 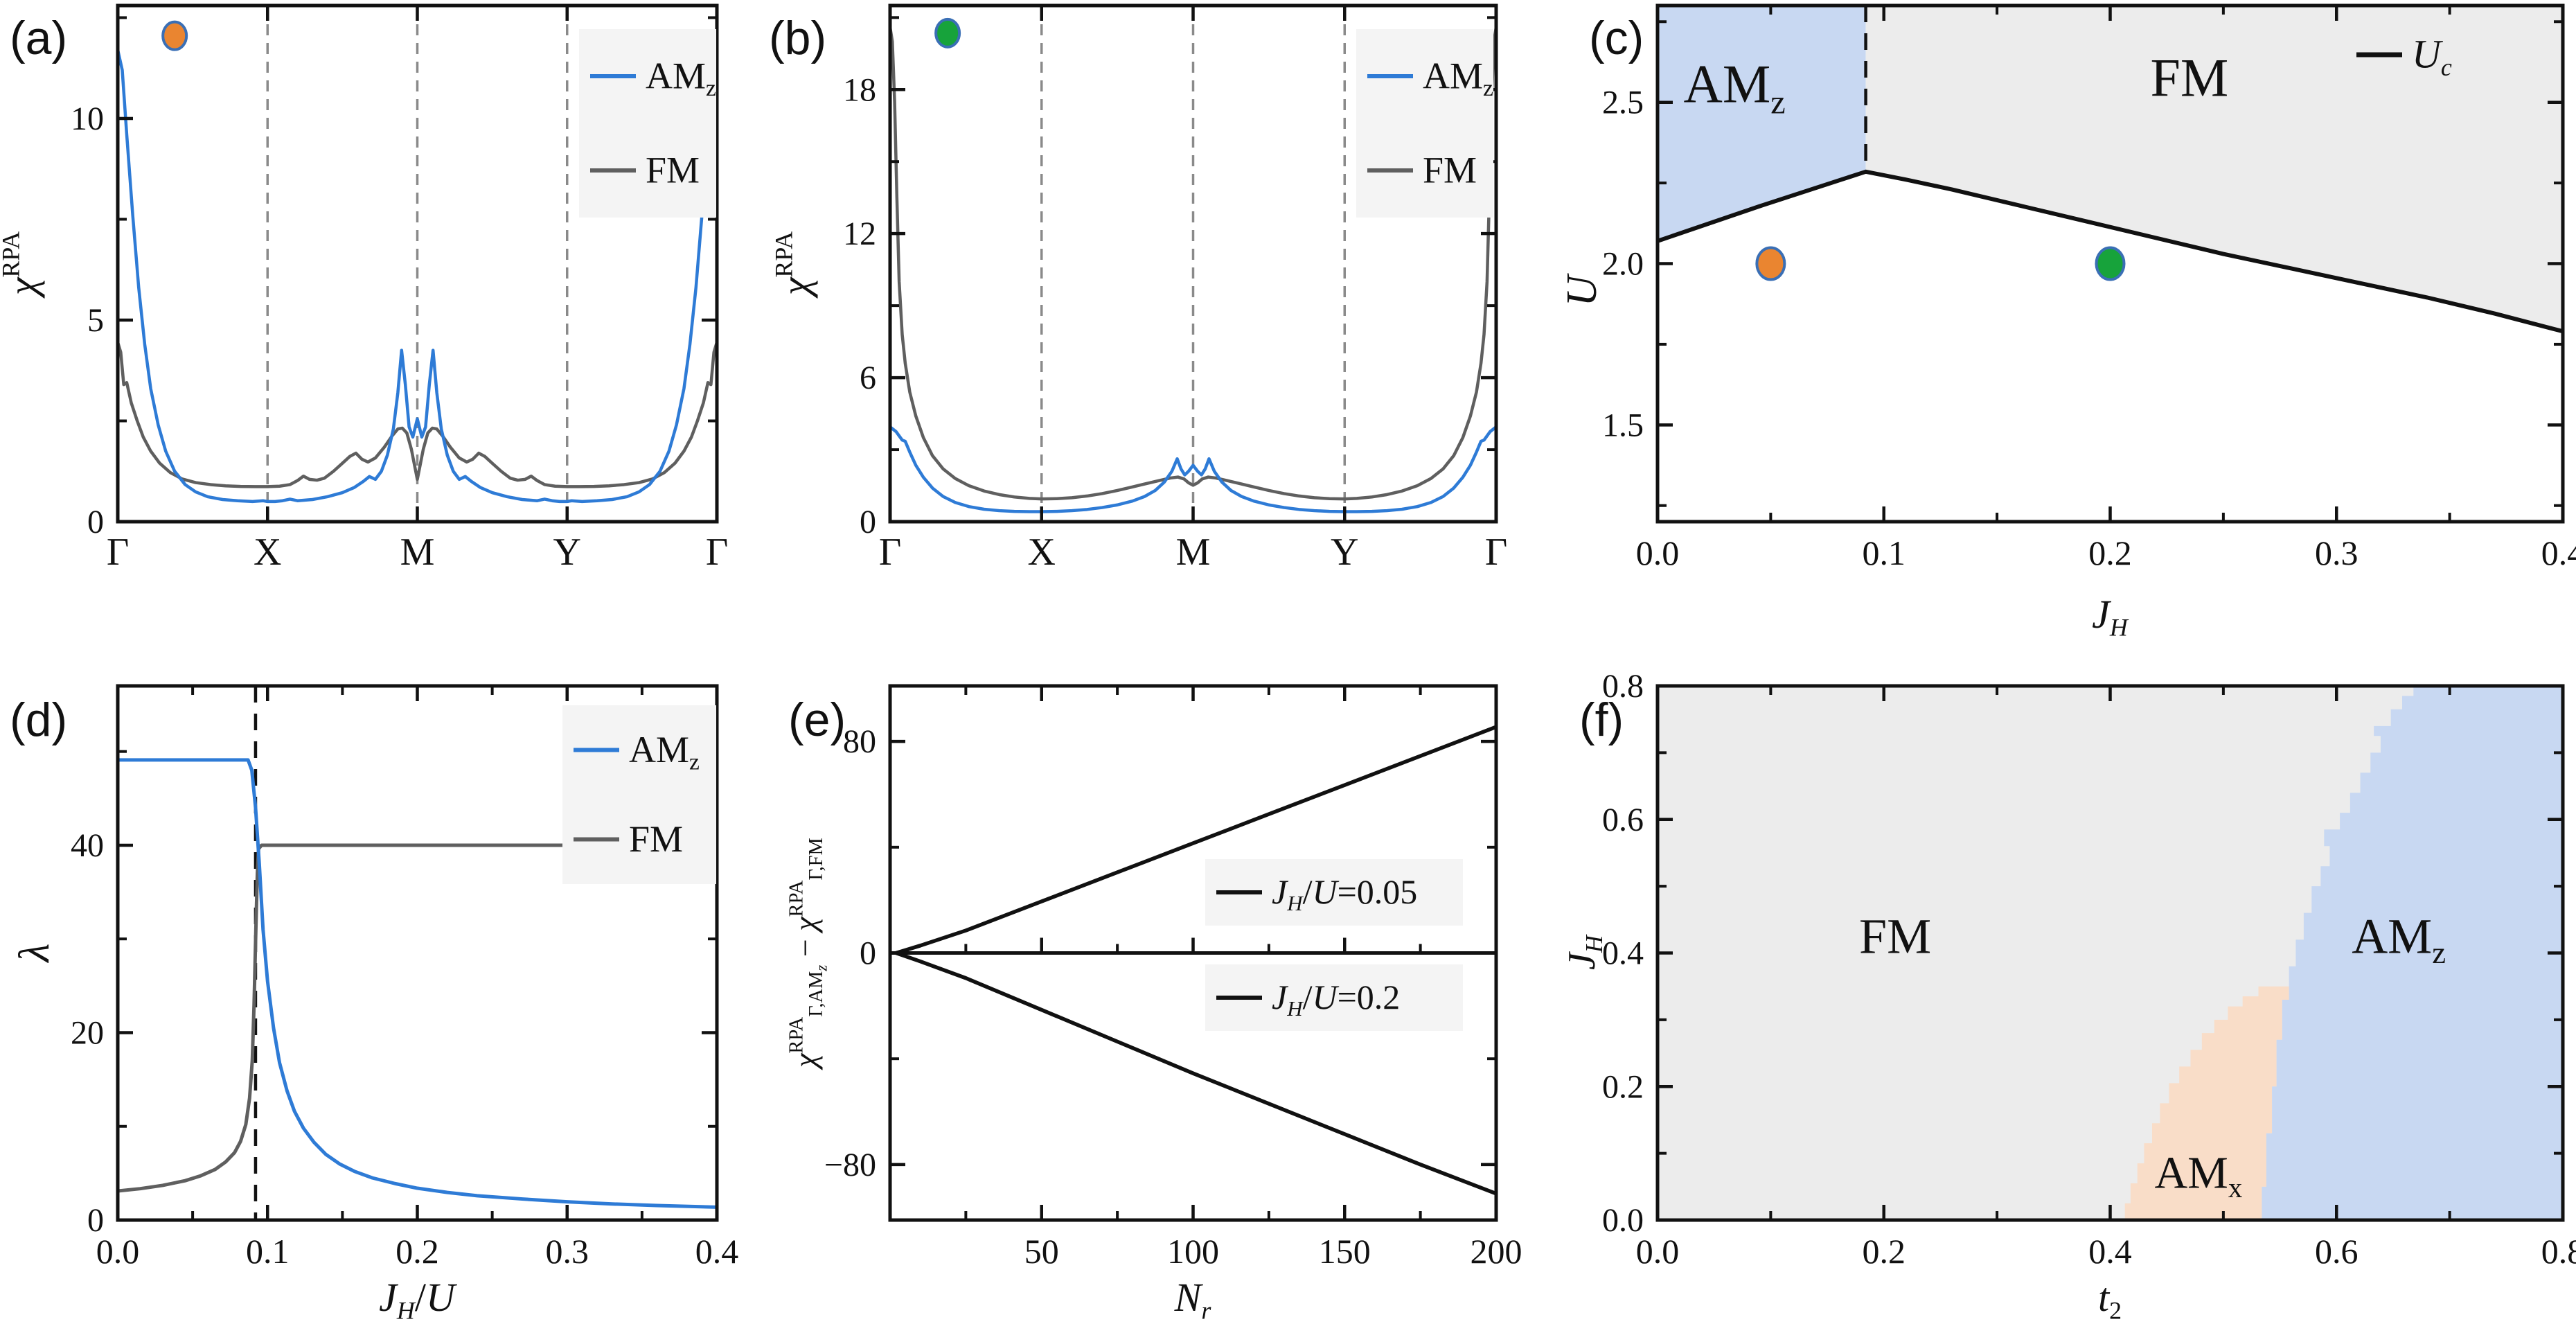 What do you see at coordinates (1458, 78) in the screenshot?
I see `b-legend-label-0: AMz` at bounding box center [1458, 78].